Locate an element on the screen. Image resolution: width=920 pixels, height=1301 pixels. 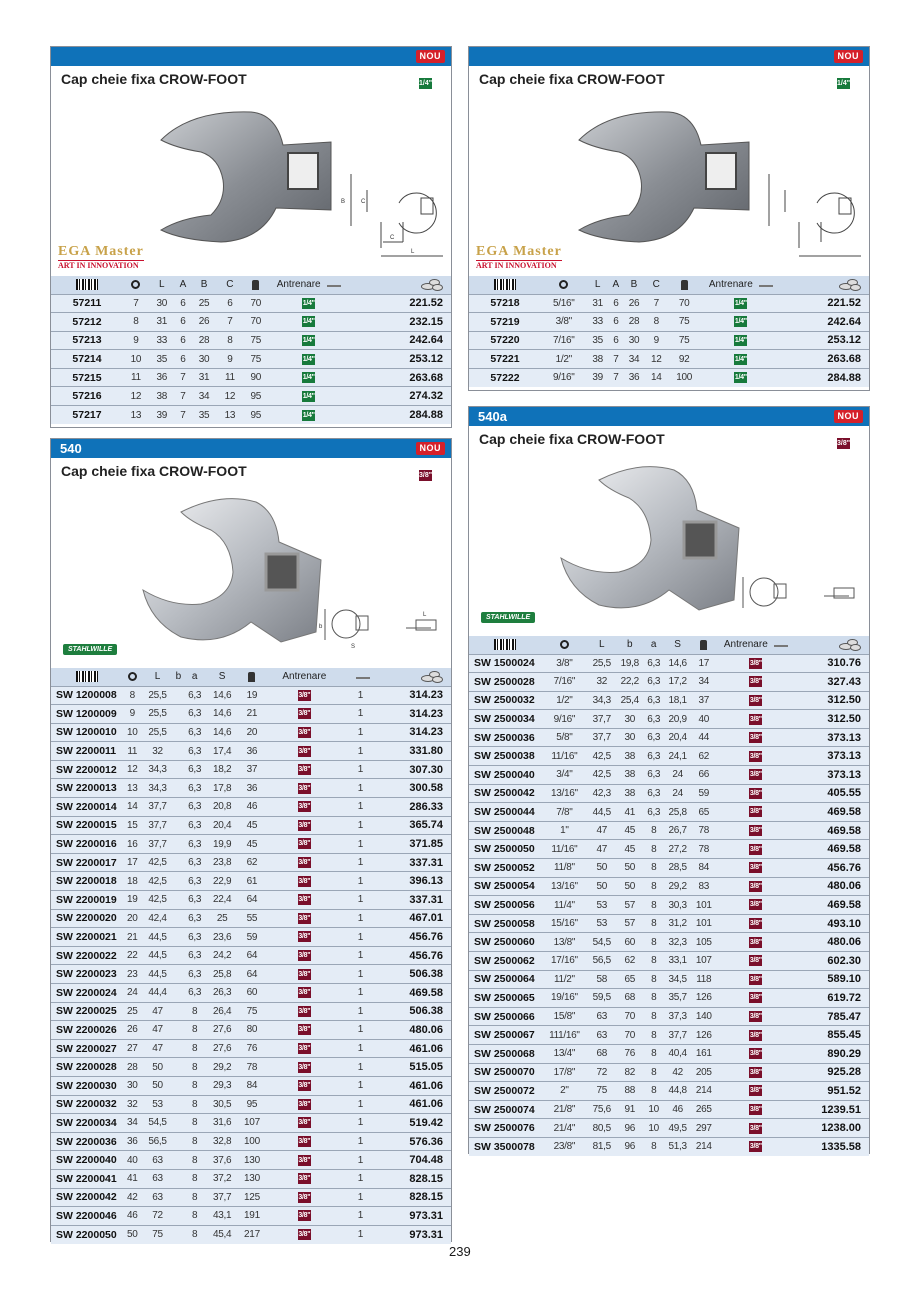
table-row: SW 2200022 22 44,5 6,3 24,2 64 3/8" 1 456.76 is located at coordinates (251, 955).